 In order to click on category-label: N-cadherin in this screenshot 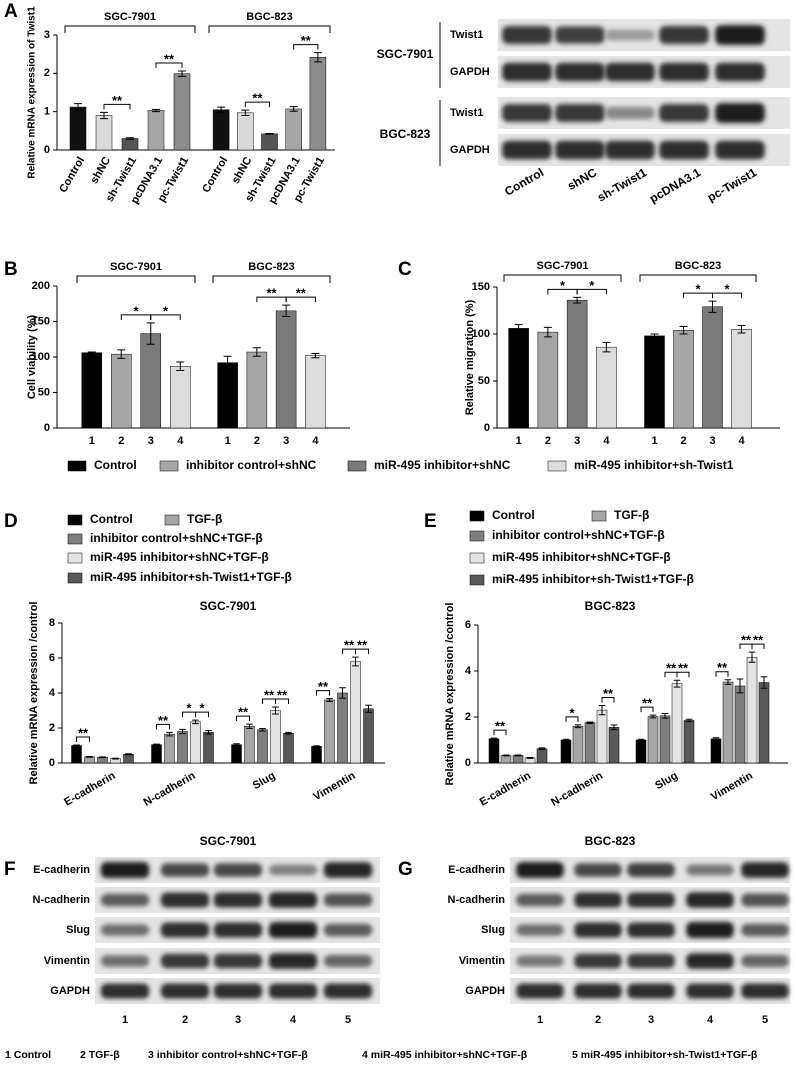, I will do `click(577, 789)`.